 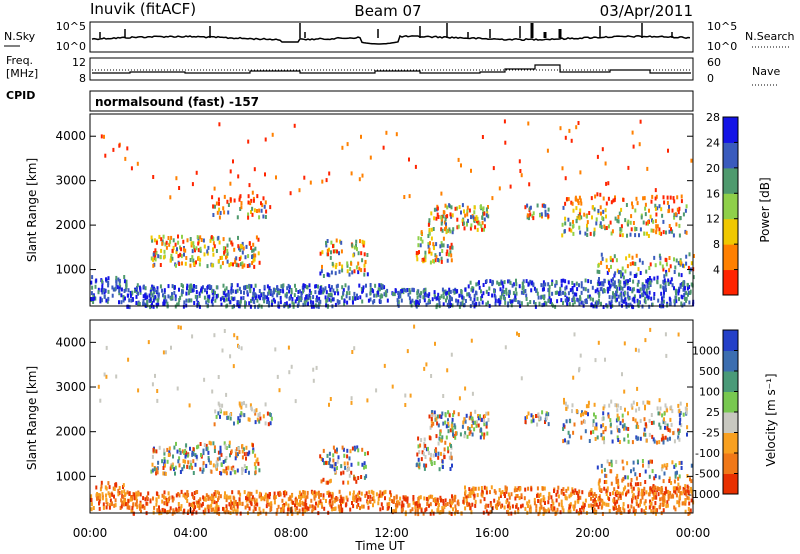 I want to click on nave-tick-0: 0, so click(x=710, y=78).